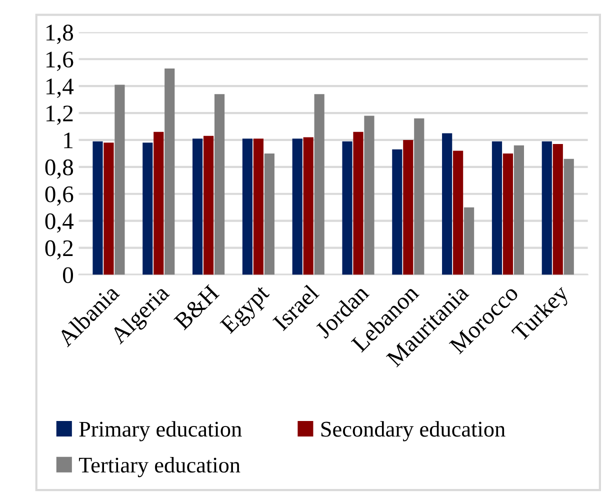  I want to click on y-tick-label: 0,8, so click(59, 169).